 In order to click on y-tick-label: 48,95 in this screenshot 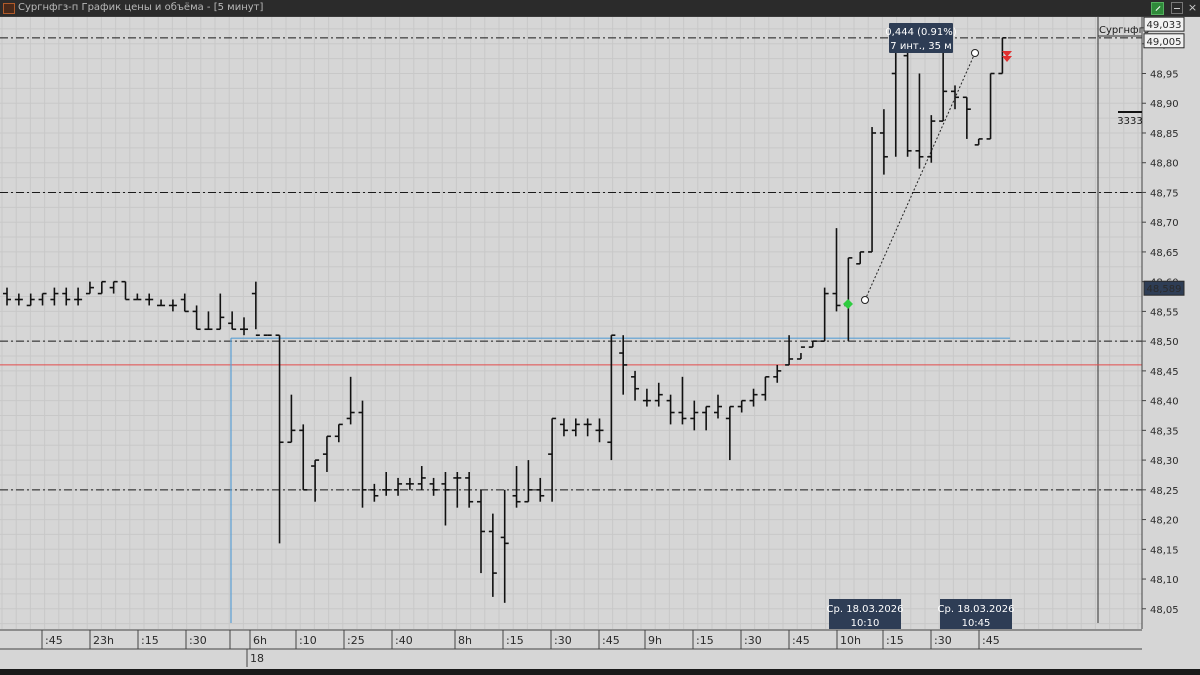, I will do `click(1164, 75)`.